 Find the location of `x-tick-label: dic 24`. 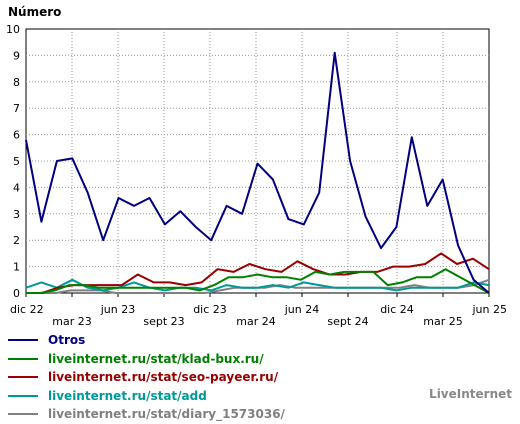

x-tick-label: dic 24 is located at coordinates (397, 309).